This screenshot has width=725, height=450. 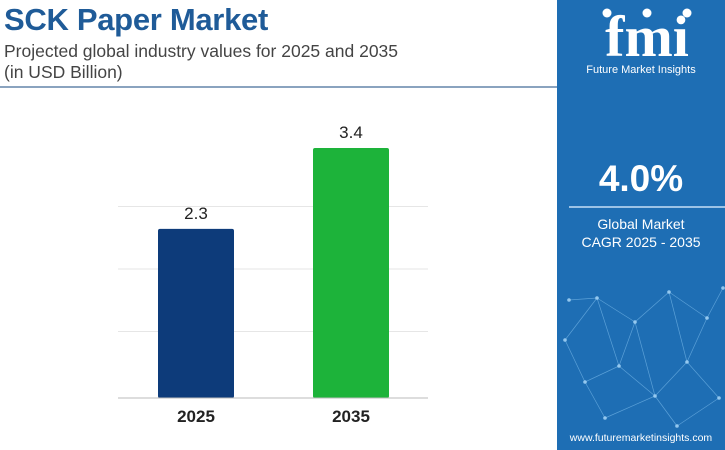 I want to click on cagr-value: 4.0%, so click(x=641, y=178).